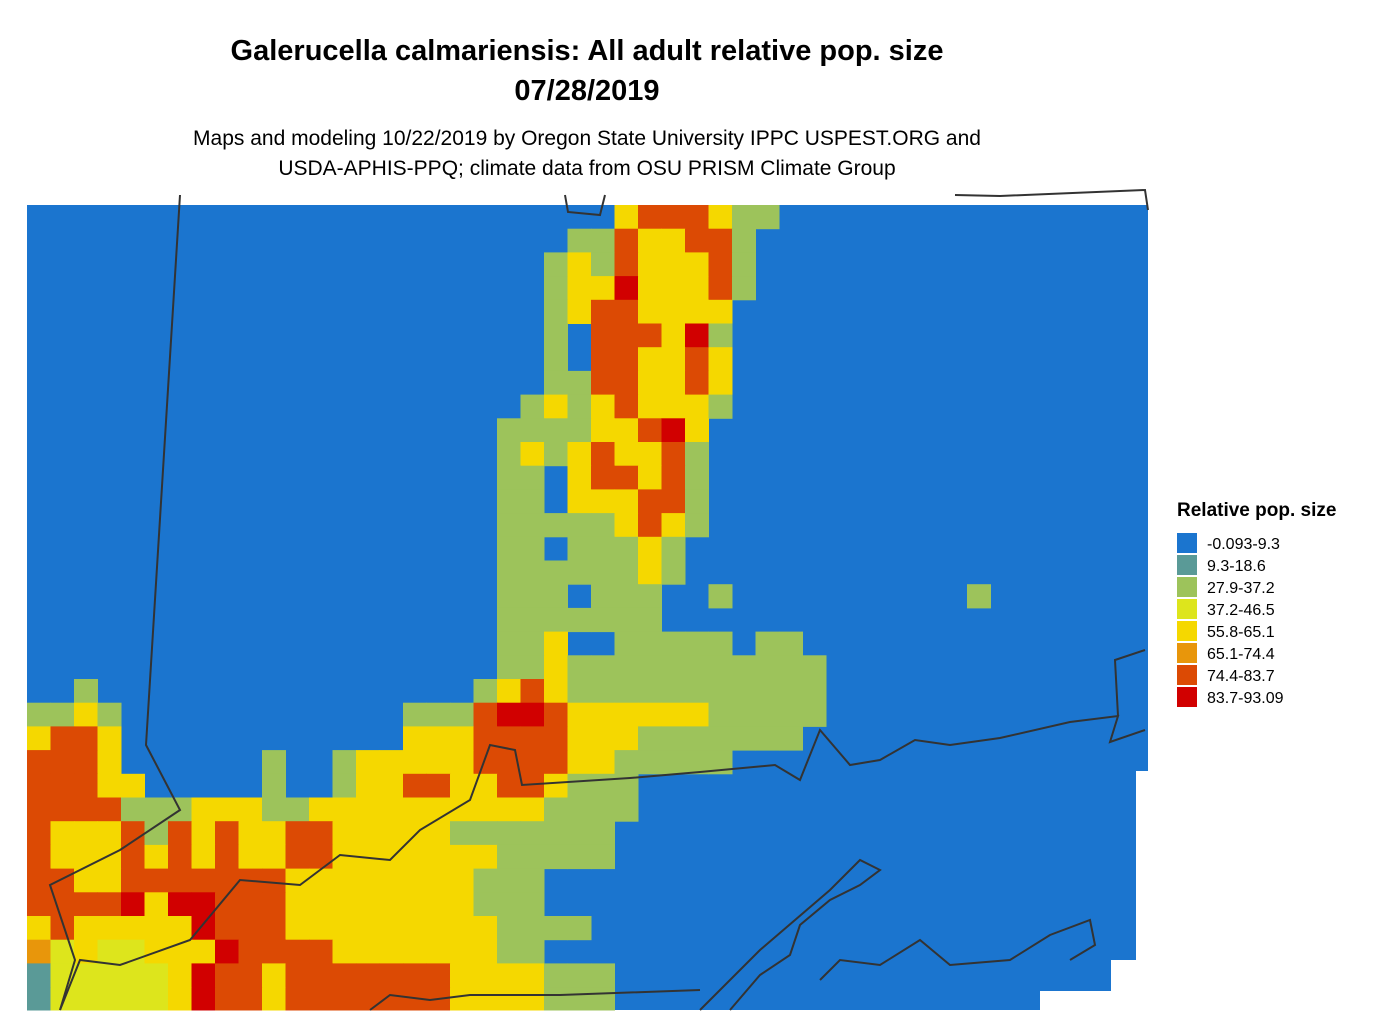  I want to click on legend-label: 55.8-65.1, so click(1241, 632).